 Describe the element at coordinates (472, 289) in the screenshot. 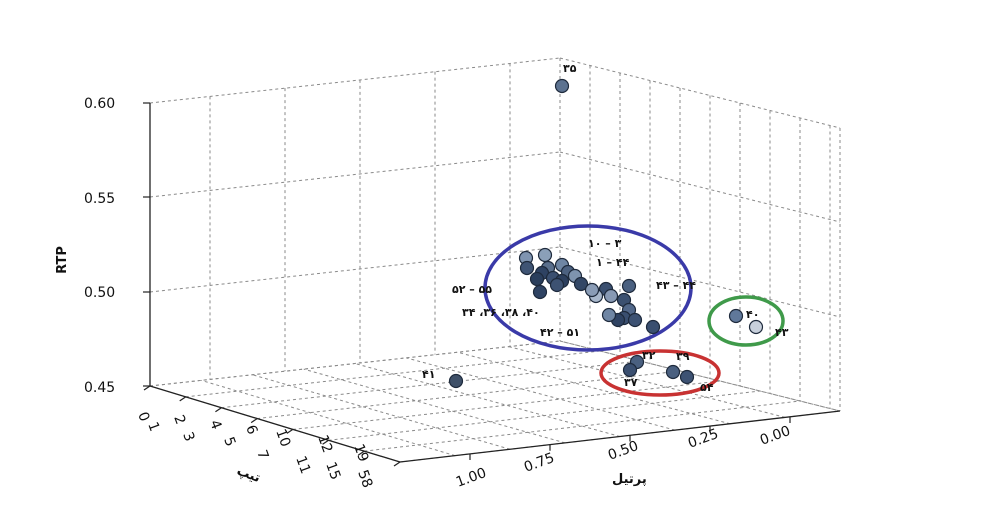

I see `point-label: ۵۲ – ۵۵` at that location.